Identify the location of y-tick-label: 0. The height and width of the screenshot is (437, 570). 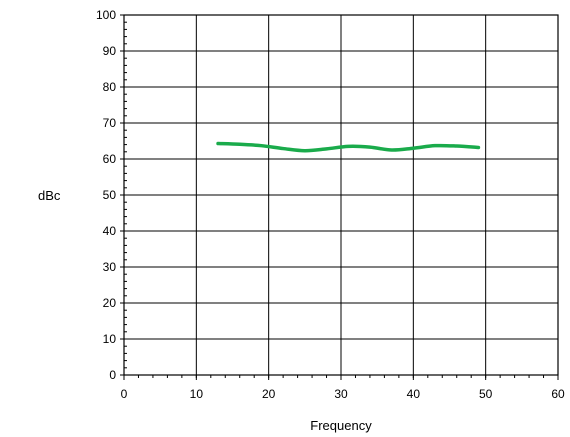
(112, 375).